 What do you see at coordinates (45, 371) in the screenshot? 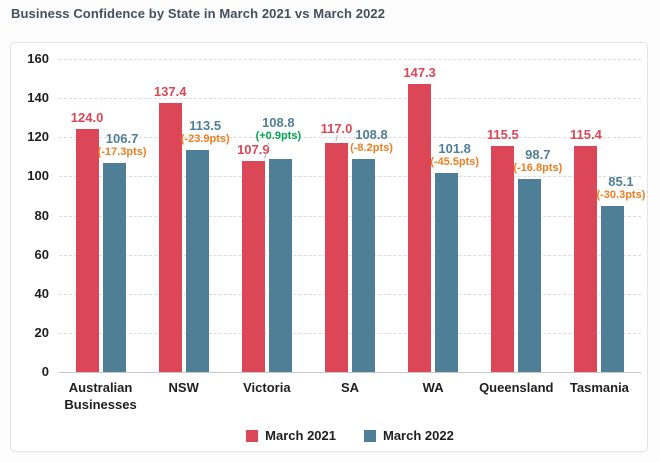
I see `y-axis-tick-label: 0` at bounding box center [45, 371].